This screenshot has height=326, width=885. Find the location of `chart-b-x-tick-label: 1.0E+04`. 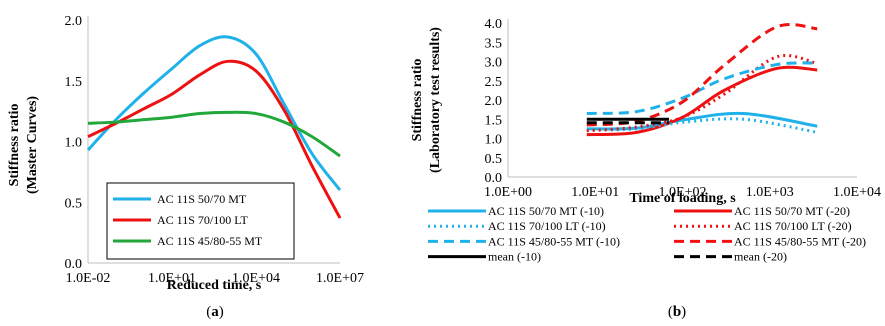

chart-b-x-tick-label: 1.0E+04 is located at coordinates (857, 192).